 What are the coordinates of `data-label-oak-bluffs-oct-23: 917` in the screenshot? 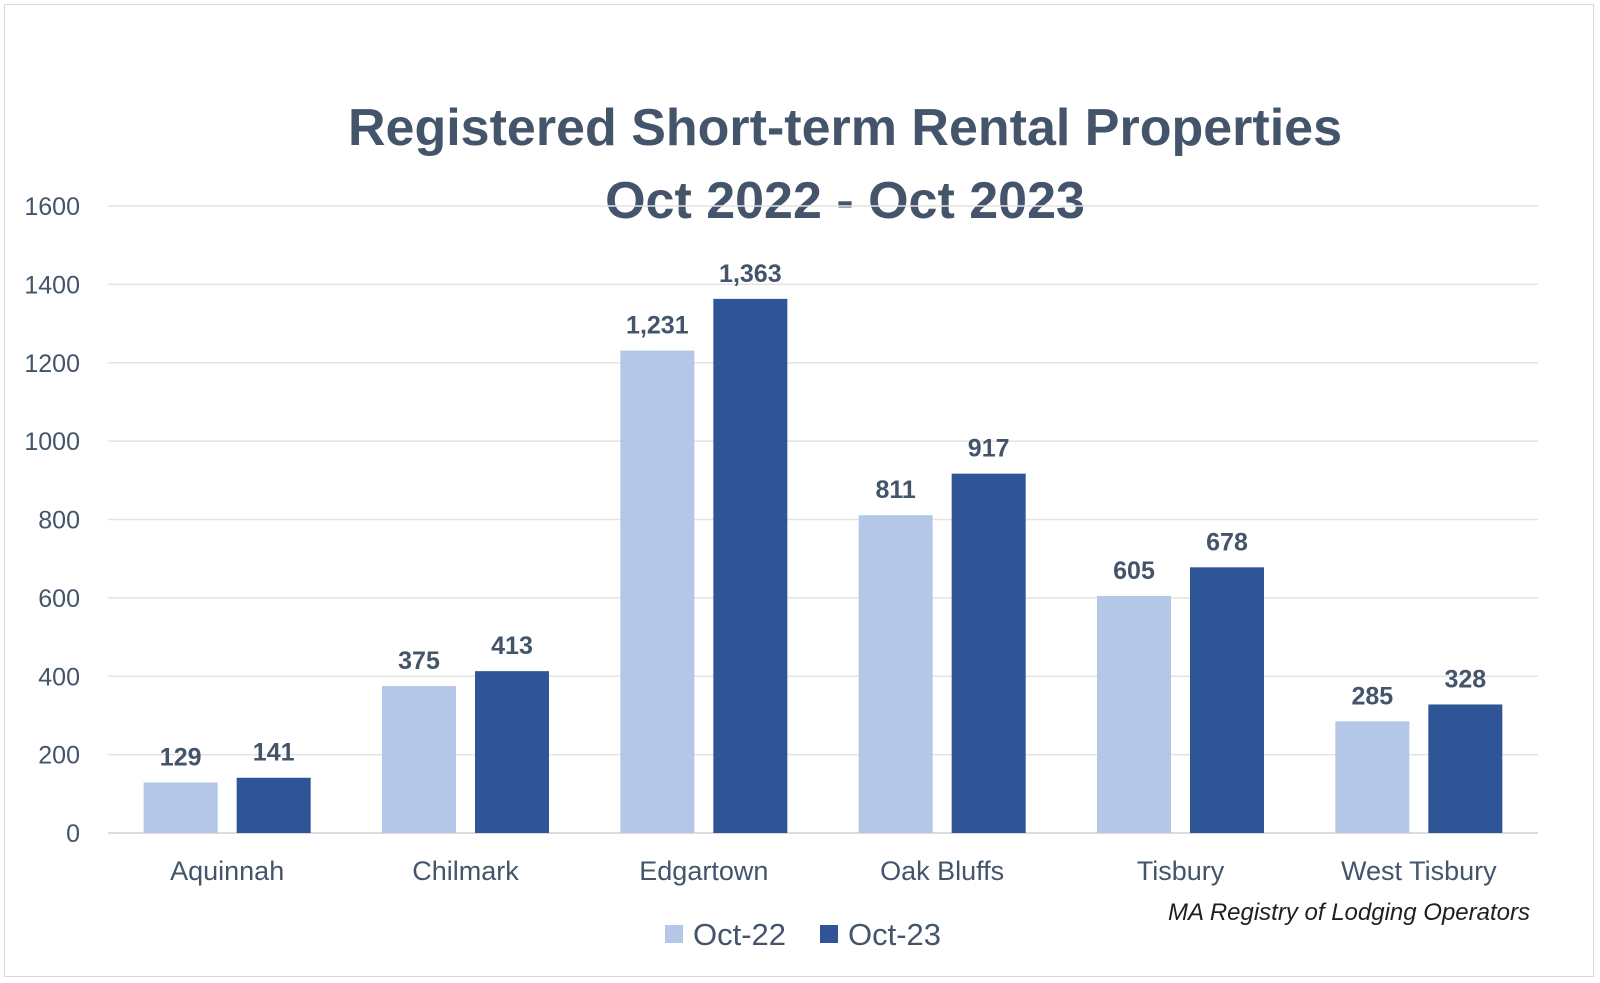 It's located at (989, 449).